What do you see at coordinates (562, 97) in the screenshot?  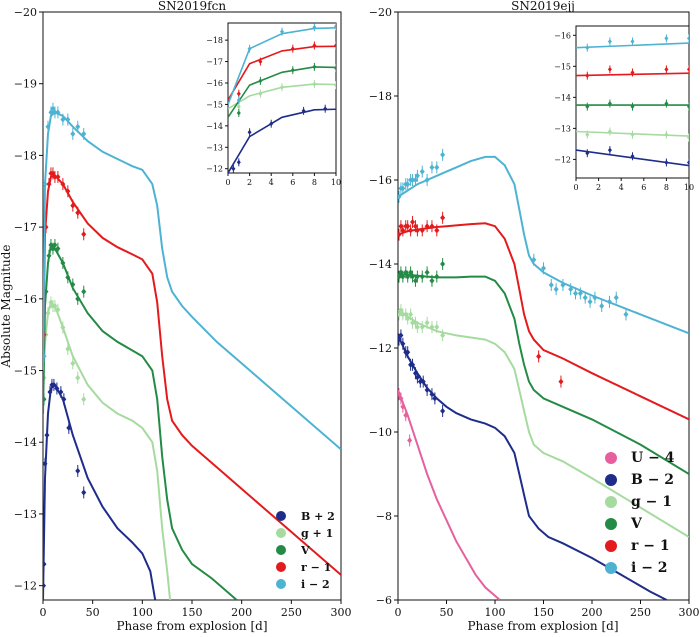 I see `inset-y-tick-label: −14` at bounding box center [562, 97].